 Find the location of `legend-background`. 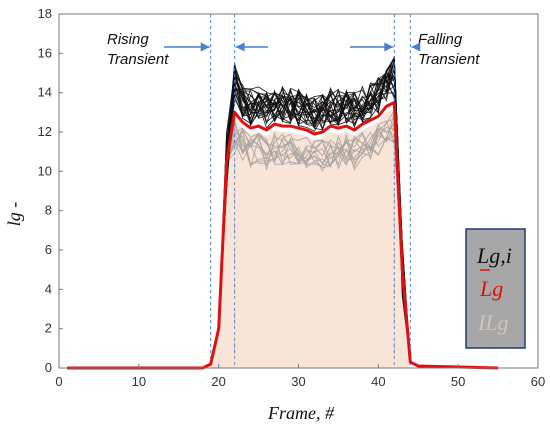

legend-background is located at coordinates (495, 288).